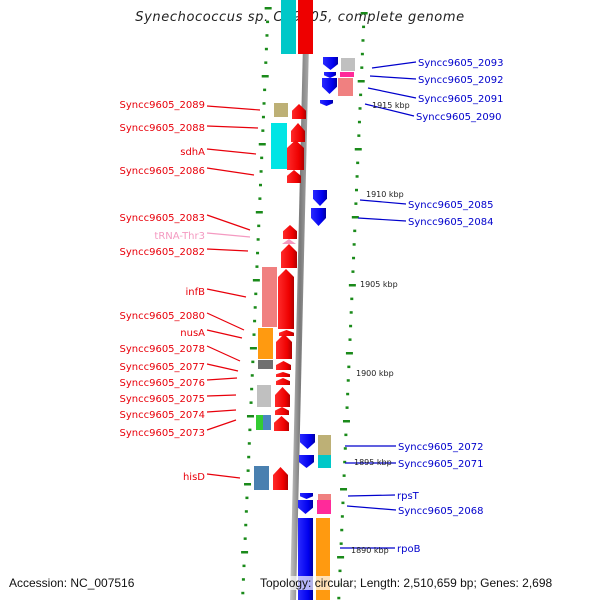  Describe the element at coordinates (307, 441) in the screenshot. I see `gene-2072` at that location.